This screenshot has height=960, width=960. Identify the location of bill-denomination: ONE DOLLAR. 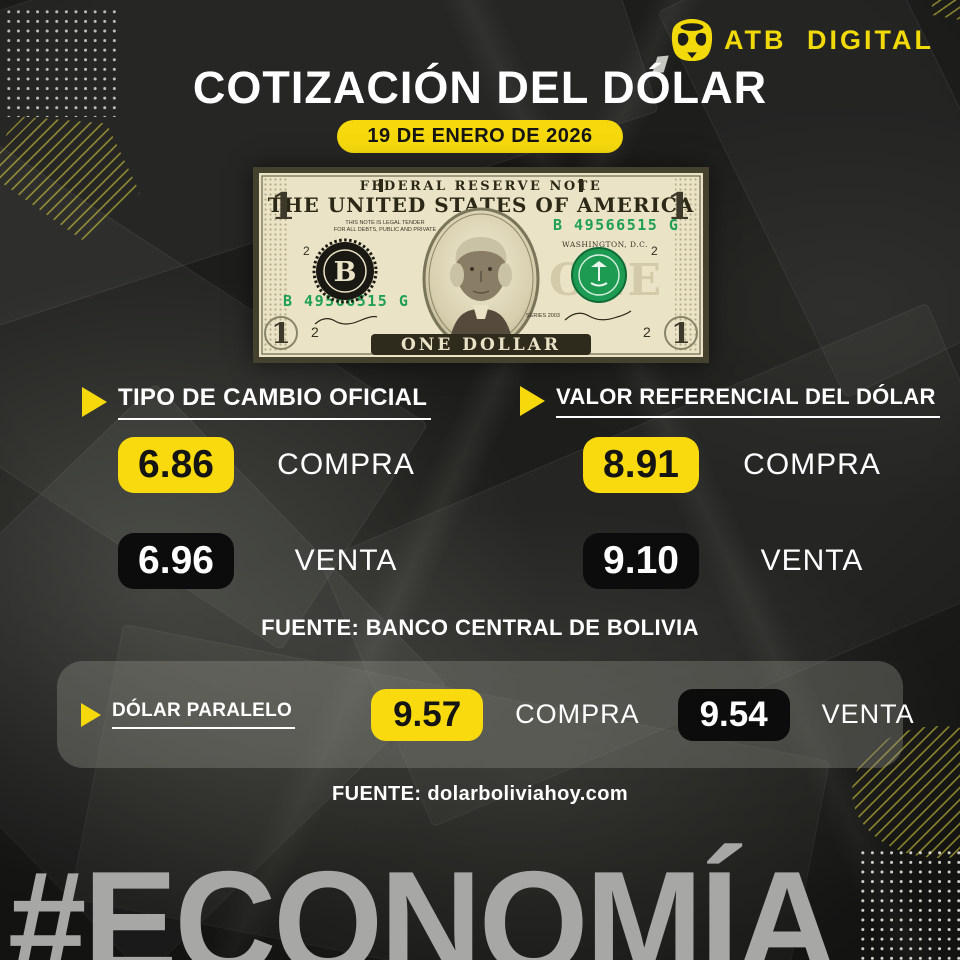
(481, 345).